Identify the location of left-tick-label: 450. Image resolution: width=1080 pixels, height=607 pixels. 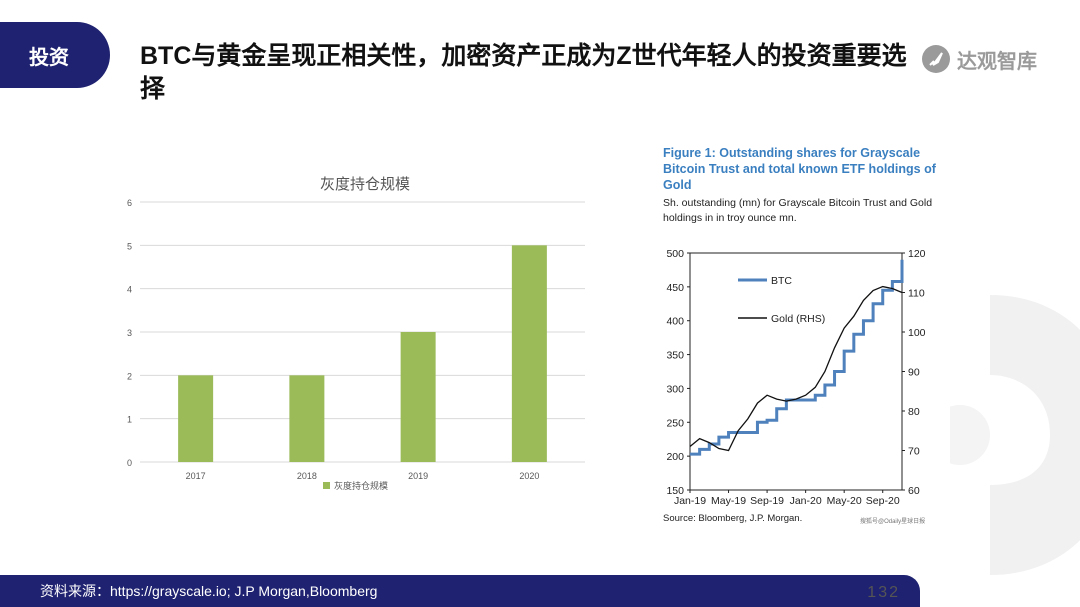
(675, 288).